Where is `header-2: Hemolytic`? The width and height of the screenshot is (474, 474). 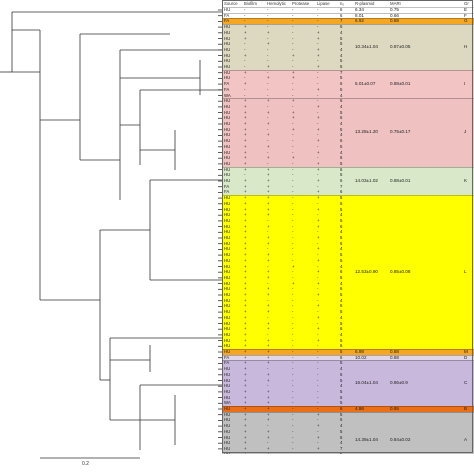 header-2: Hemolytic is located at coordinates (276, 3).